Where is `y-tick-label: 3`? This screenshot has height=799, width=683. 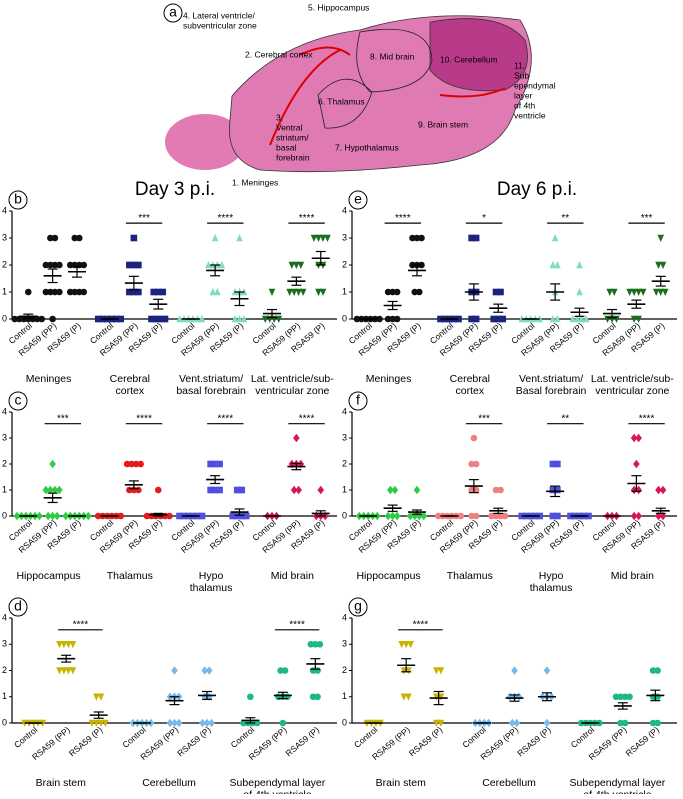
y-tick-label: 3 is located at coordinates (344, 437).